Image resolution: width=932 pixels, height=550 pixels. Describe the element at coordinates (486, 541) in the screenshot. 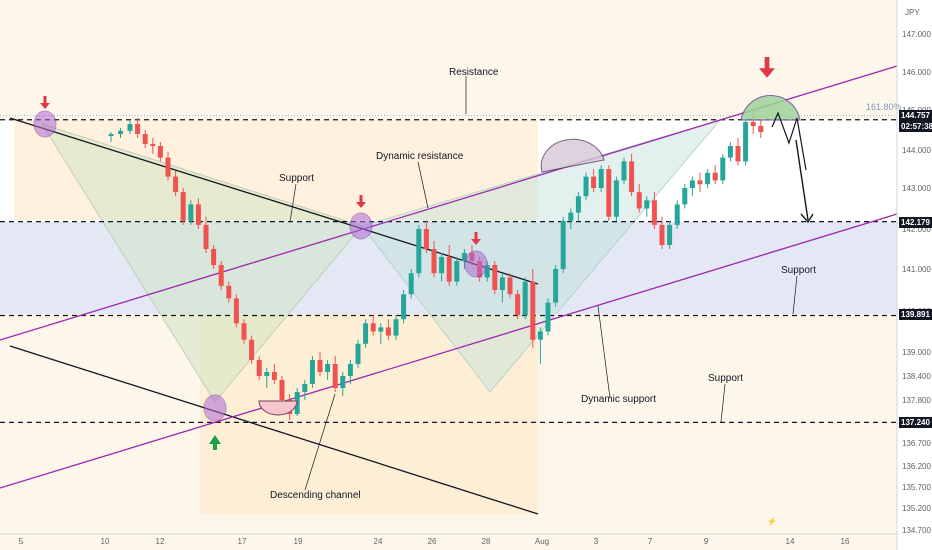

I see `x-tick-label: 28` at that location.